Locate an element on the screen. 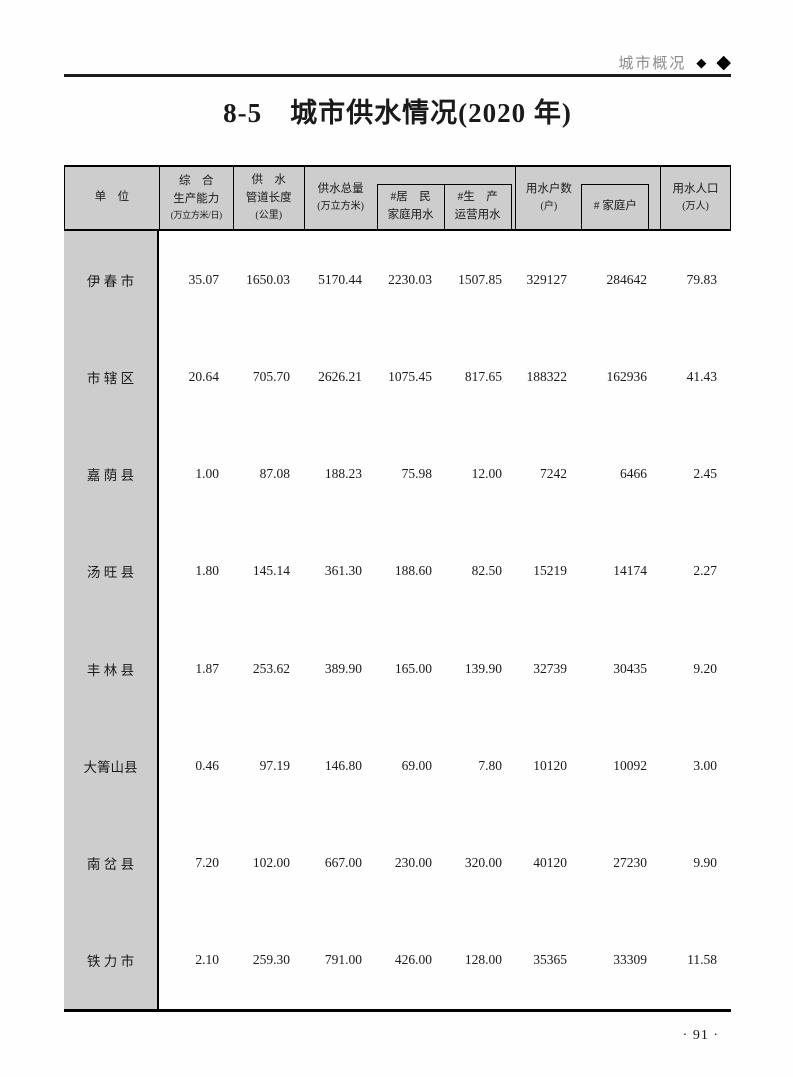 Image resolution: width=793 pixels, height=1077 pixels. row-value: 30435 is located at coordinates (630, 668).